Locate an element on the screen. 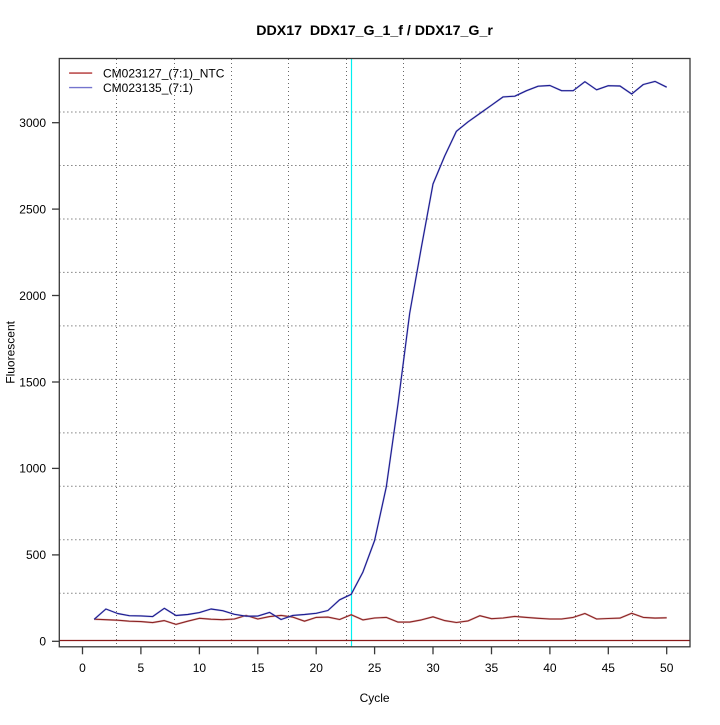 The image size is (720, 725). svg-text: 2000 is located at coordinates (32, 296).